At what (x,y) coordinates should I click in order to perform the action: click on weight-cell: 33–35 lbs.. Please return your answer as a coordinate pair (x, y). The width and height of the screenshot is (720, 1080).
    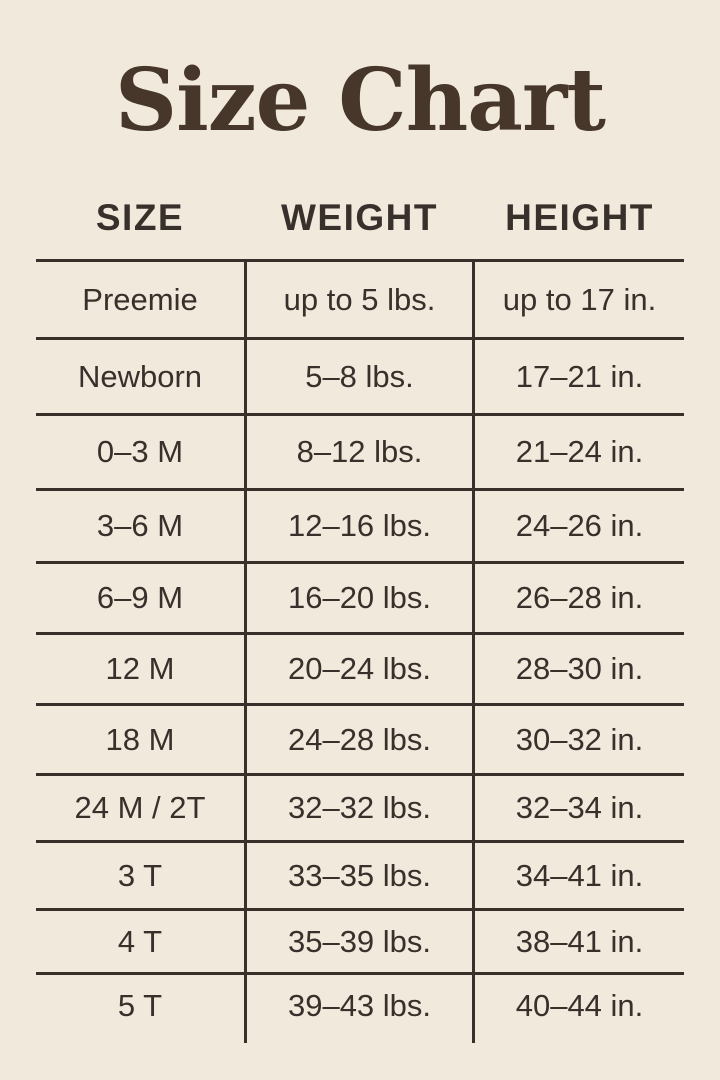
    Looking at the image, I should click on (359, 875).